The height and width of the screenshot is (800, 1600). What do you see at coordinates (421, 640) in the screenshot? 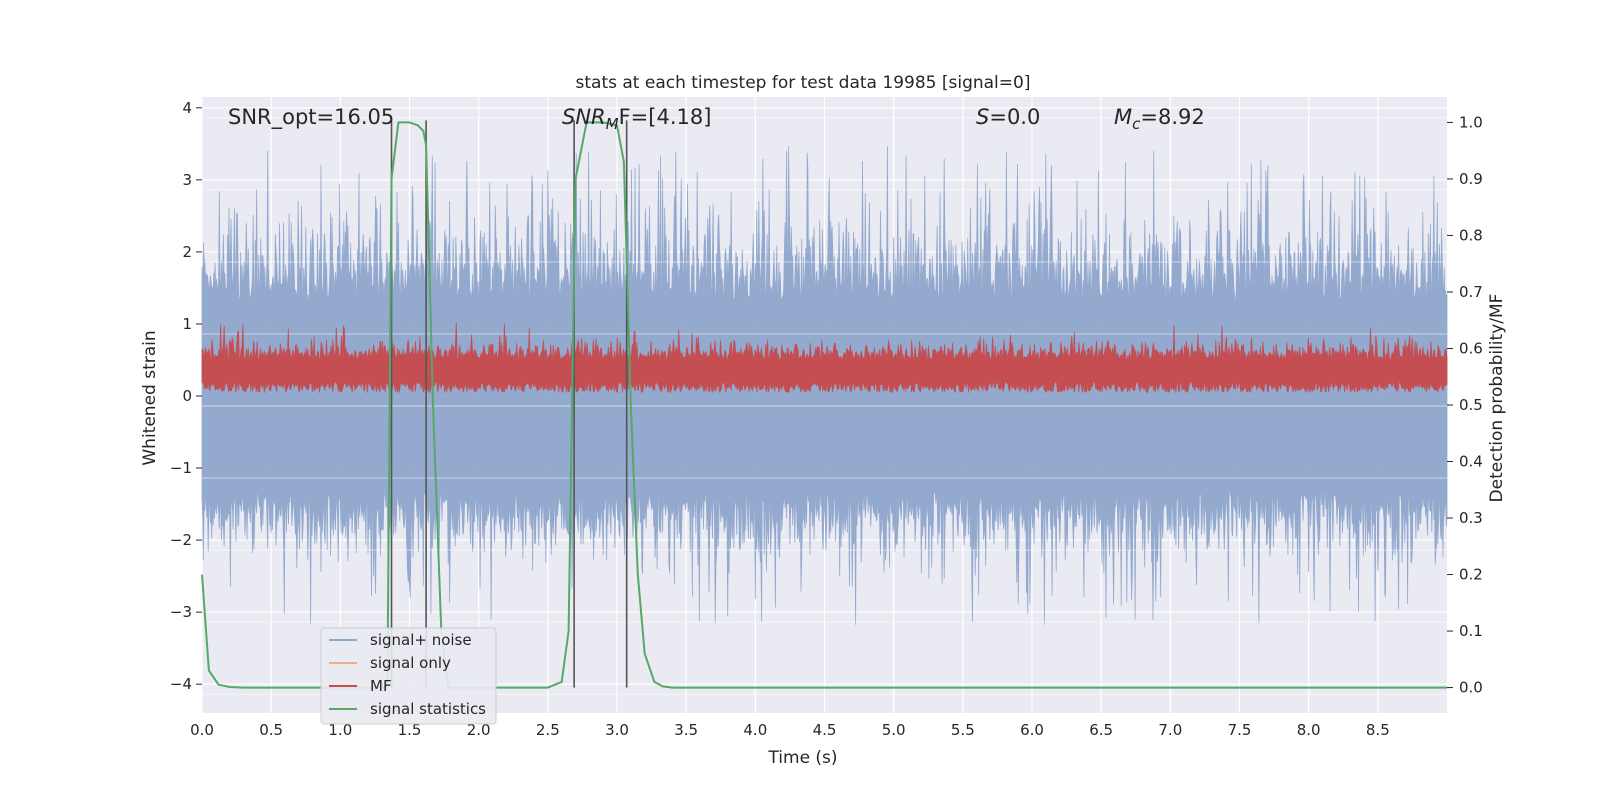
I see `legend-label-signal-noise: signal+ noise` at bounding box center [421, 640].